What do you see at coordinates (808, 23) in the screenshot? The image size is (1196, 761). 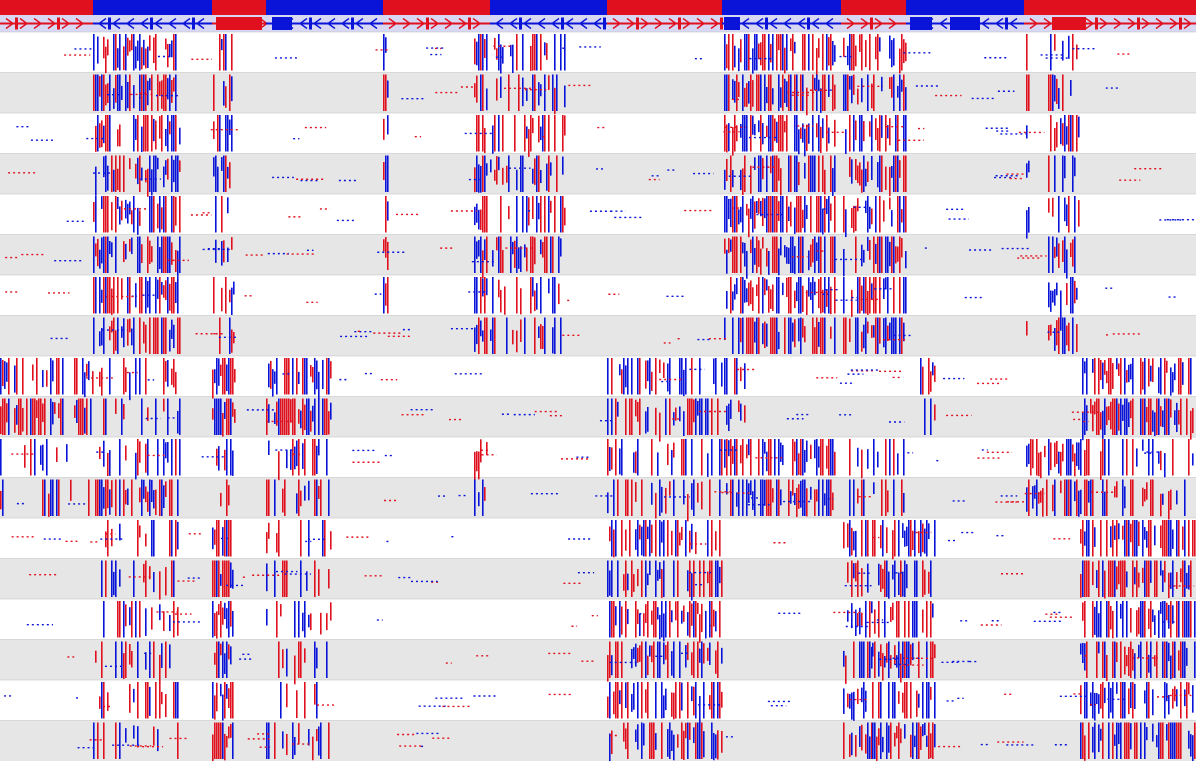 I see `exon-tick` at bounding box center [808, 23].